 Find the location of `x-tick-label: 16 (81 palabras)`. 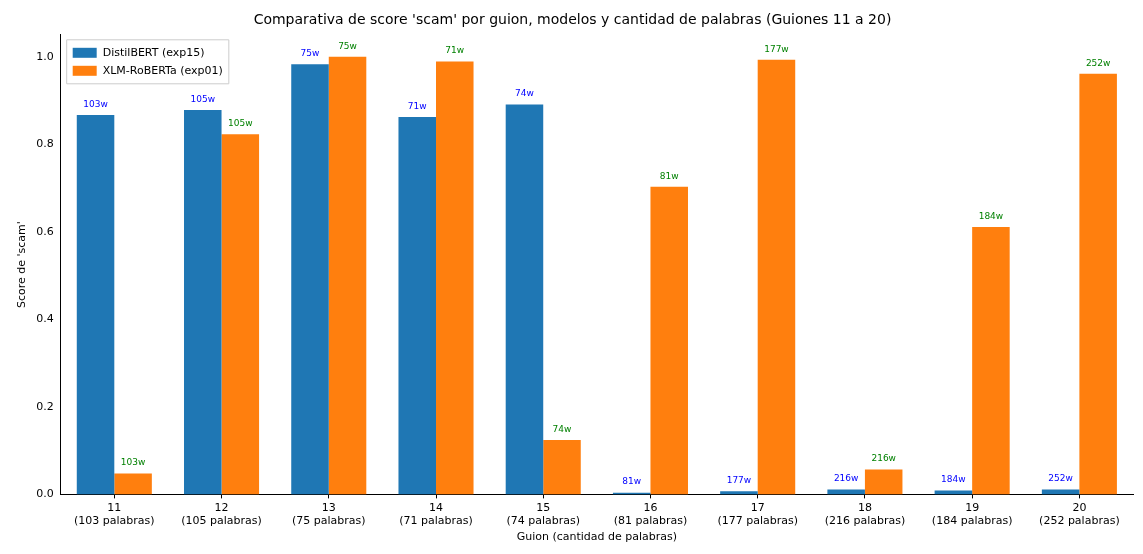

x-tick-label: 16 (81 palabras) is located at coordinates (650, 514).